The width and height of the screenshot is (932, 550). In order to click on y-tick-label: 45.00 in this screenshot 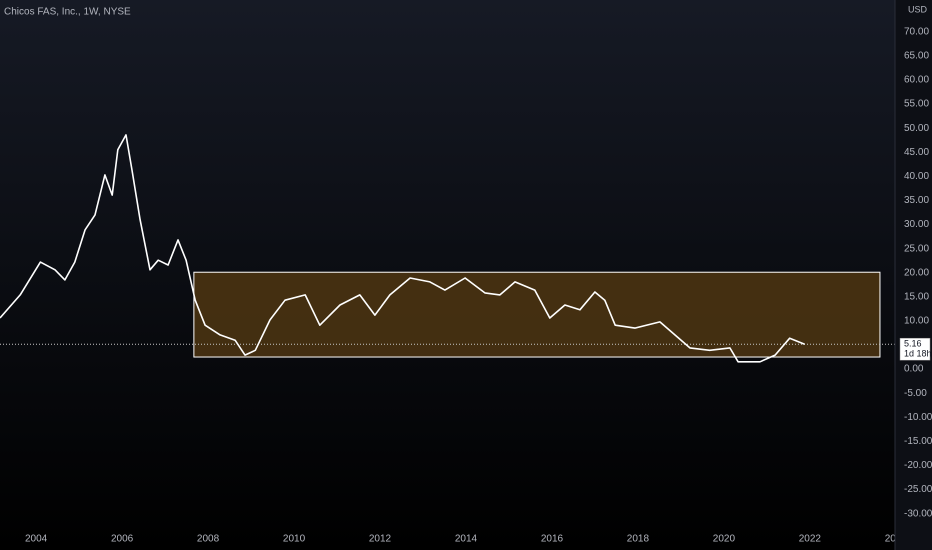, I will do `click(916, 152)`.